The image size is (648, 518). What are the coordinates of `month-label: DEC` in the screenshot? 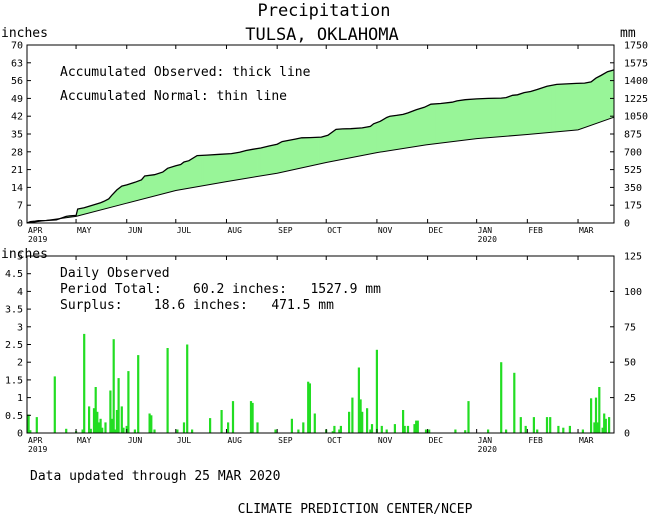 It's located at (436, 440).